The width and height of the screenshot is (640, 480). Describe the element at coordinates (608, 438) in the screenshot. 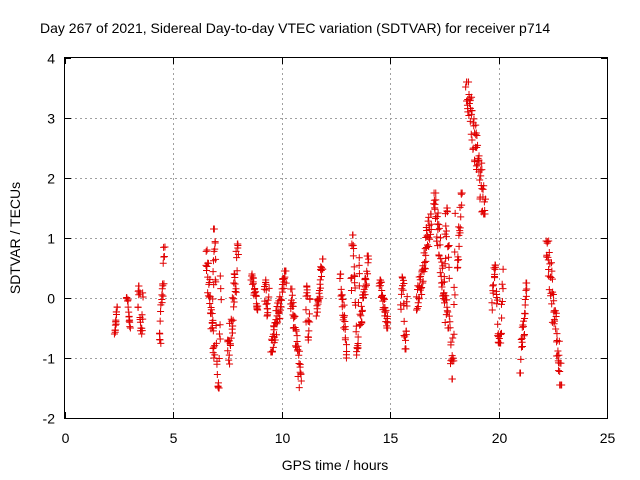

I see `x-tick-label: 25` at that location.